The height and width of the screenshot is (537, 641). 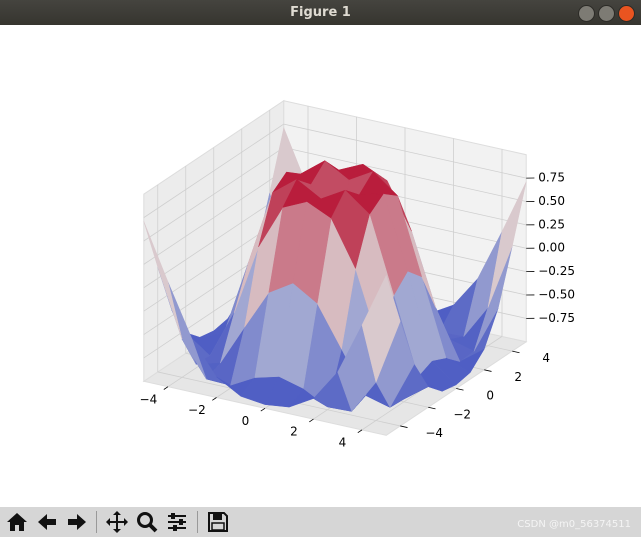 I want to click on home-button, so click(x=17, y=522).